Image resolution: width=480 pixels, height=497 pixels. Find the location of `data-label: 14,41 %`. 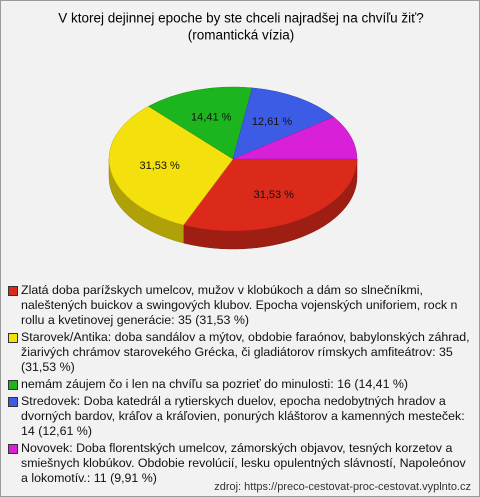

data-label: 14,41 % is located at coordinates (211, 118).